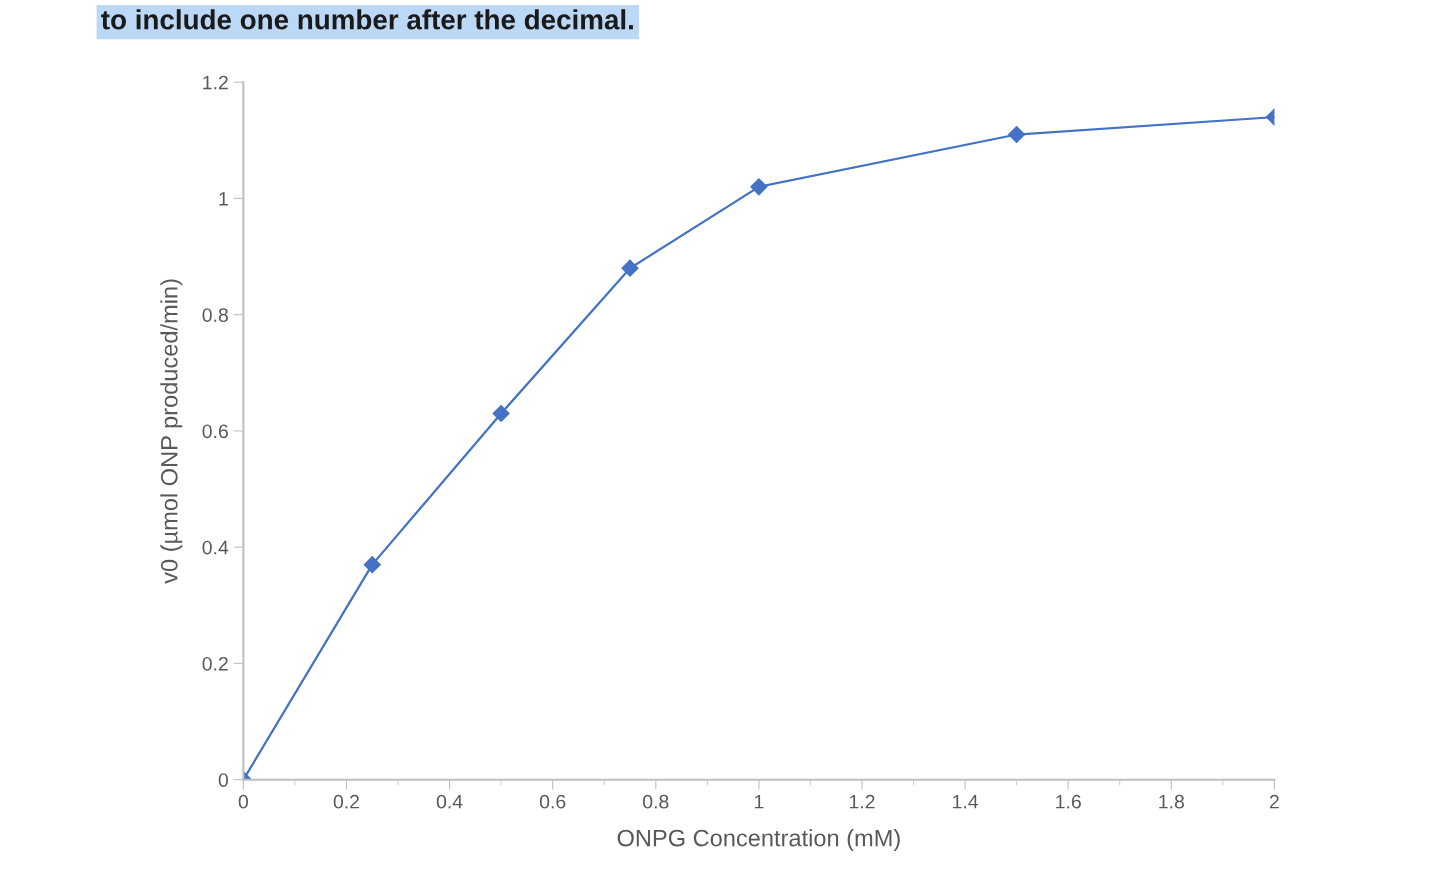 The image size is (1440, 884). I want to click on y-tick-label: 0.8, so click(215, 315).